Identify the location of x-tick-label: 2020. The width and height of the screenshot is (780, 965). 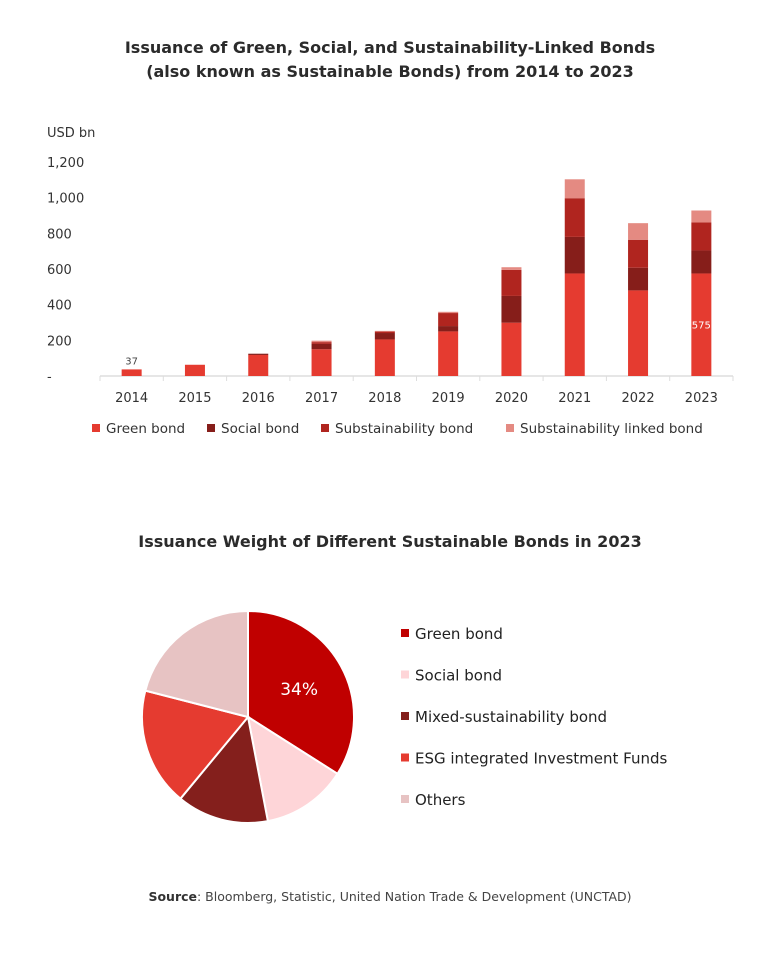
(511, 398).